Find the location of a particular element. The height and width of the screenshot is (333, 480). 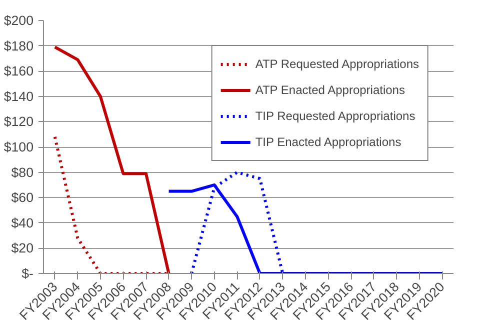

y-tick-label: $20 is located at coordinates (22, 248).